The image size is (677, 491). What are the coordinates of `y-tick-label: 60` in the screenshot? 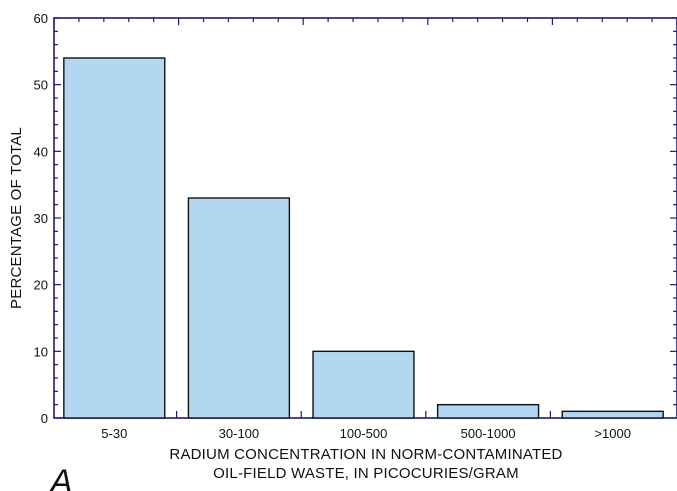 It's located at (41, 18).